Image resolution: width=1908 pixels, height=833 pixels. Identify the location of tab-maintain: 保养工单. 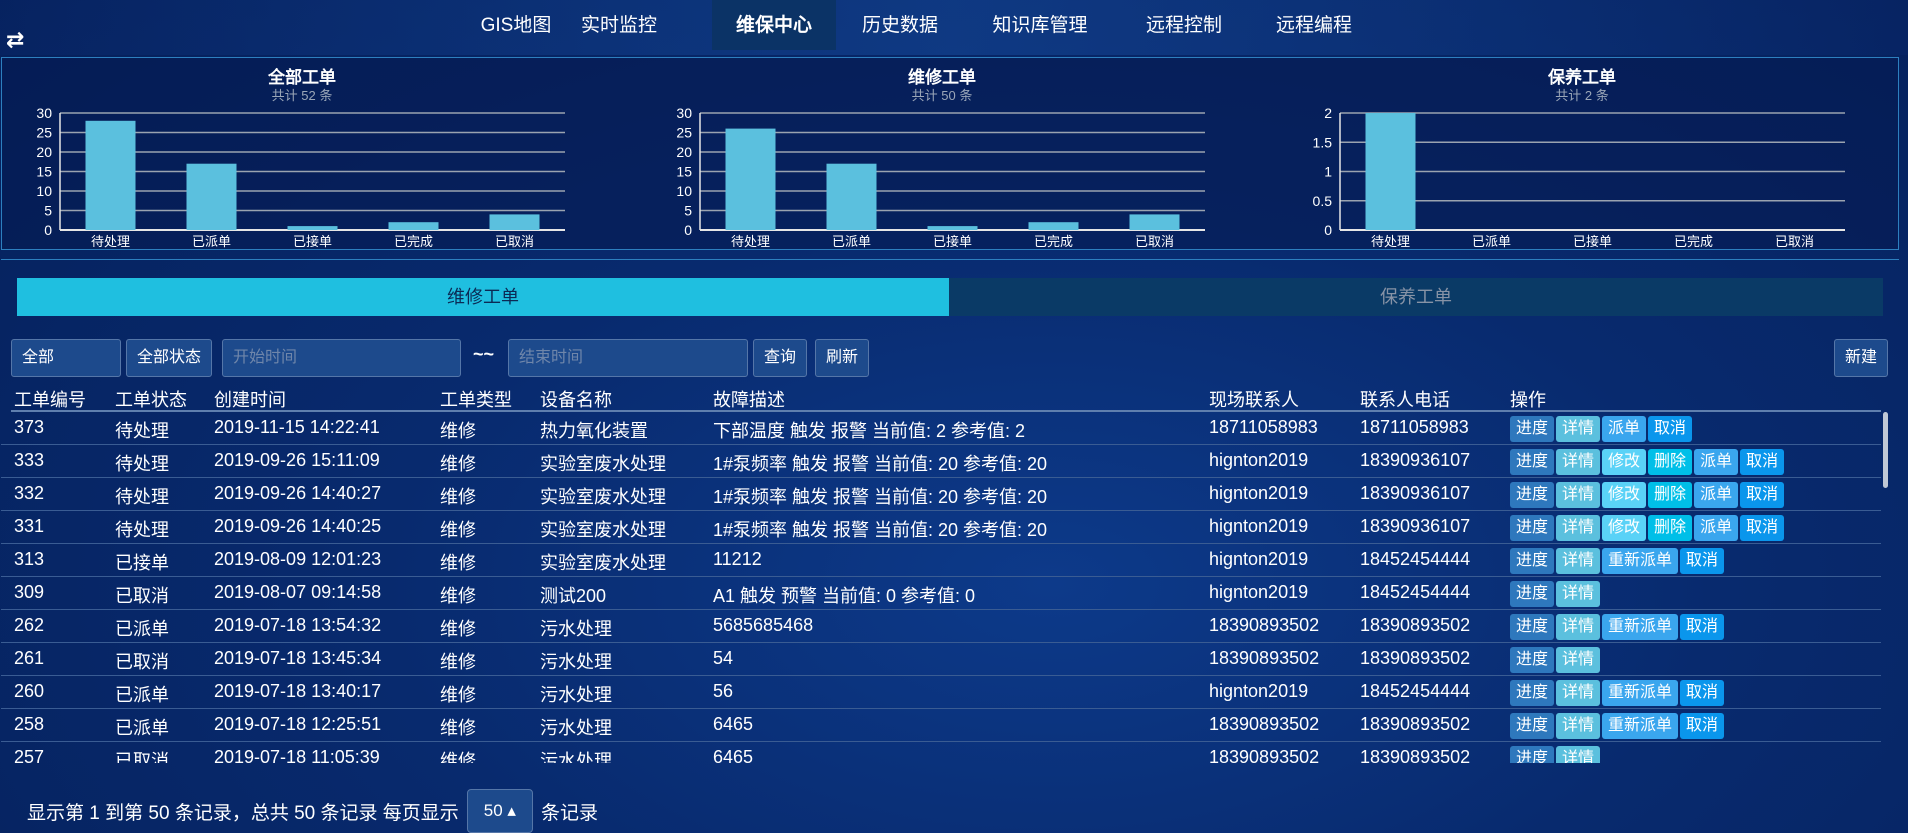
(1416, 297).